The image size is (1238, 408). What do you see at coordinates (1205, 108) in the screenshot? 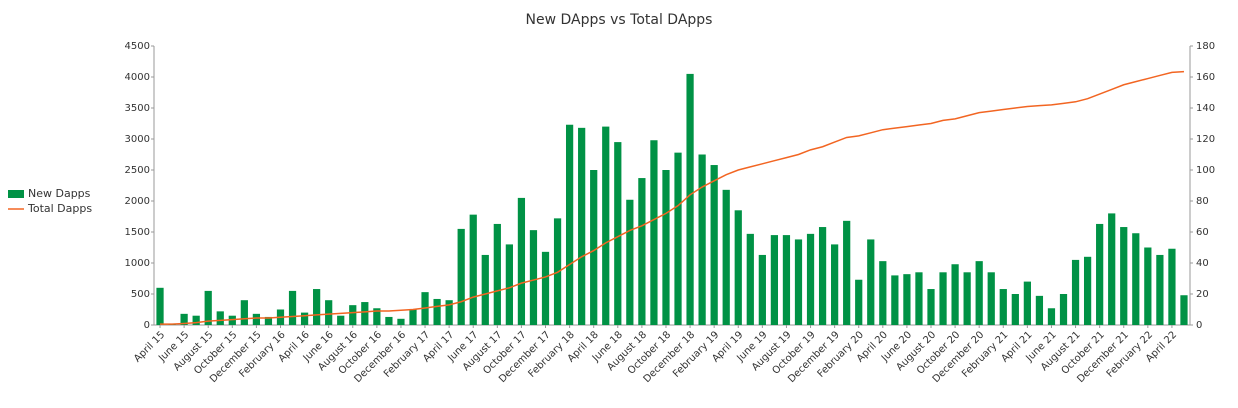
I see `y2-tick-label: 140` at bounding box center [1205, 108].